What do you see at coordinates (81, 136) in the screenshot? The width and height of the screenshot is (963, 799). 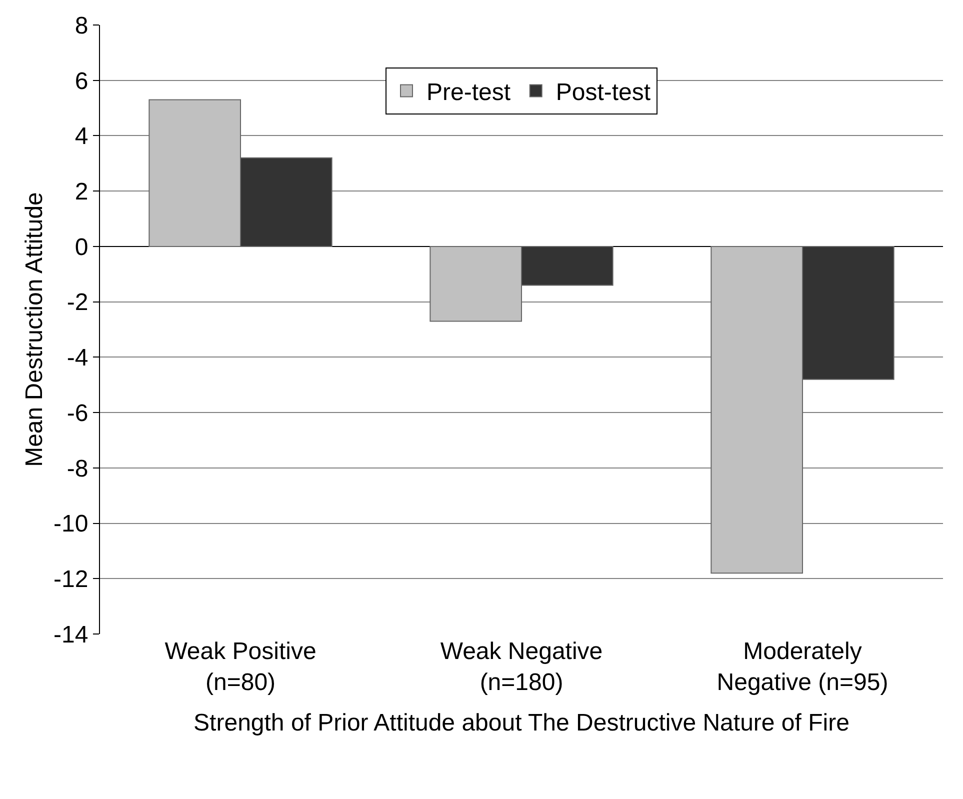 I see `y-tick-label: 4` at bounding box center [81, 136].